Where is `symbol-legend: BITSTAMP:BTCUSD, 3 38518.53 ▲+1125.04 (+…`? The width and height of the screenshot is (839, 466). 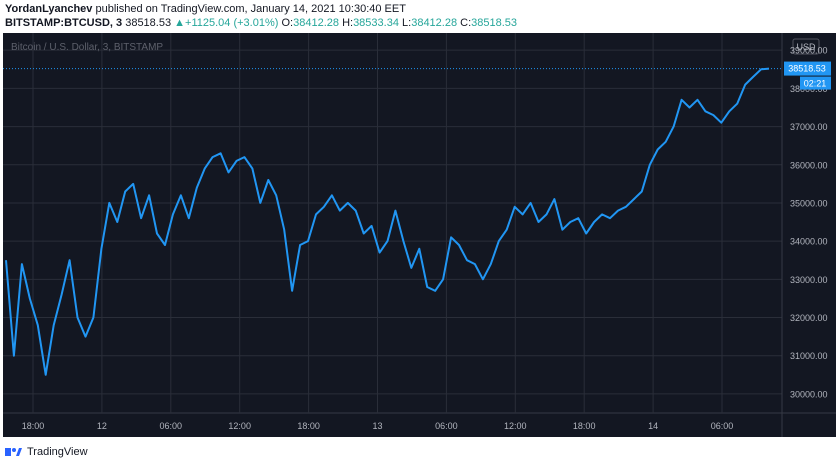 symbol-legend: BITSTAMP:BTCUSD, 3 38518.53 ▲+1125.04 (+… is located at coordinates (261, 23).